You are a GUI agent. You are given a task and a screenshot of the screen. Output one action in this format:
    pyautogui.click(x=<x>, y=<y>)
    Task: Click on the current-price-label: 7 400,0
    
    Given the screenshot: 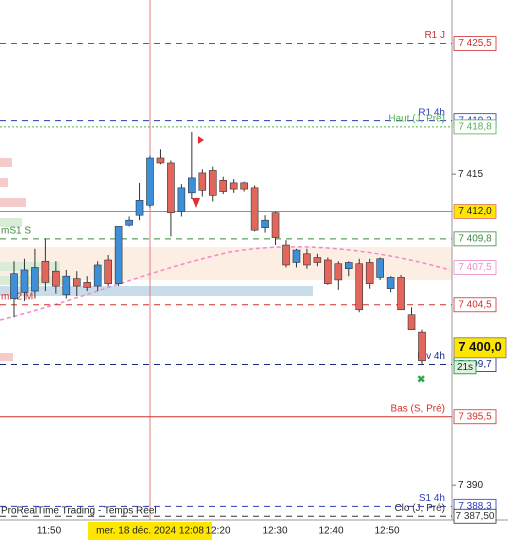 What is the action you would take?
    pyautogui.click(x=479, y=346)
    